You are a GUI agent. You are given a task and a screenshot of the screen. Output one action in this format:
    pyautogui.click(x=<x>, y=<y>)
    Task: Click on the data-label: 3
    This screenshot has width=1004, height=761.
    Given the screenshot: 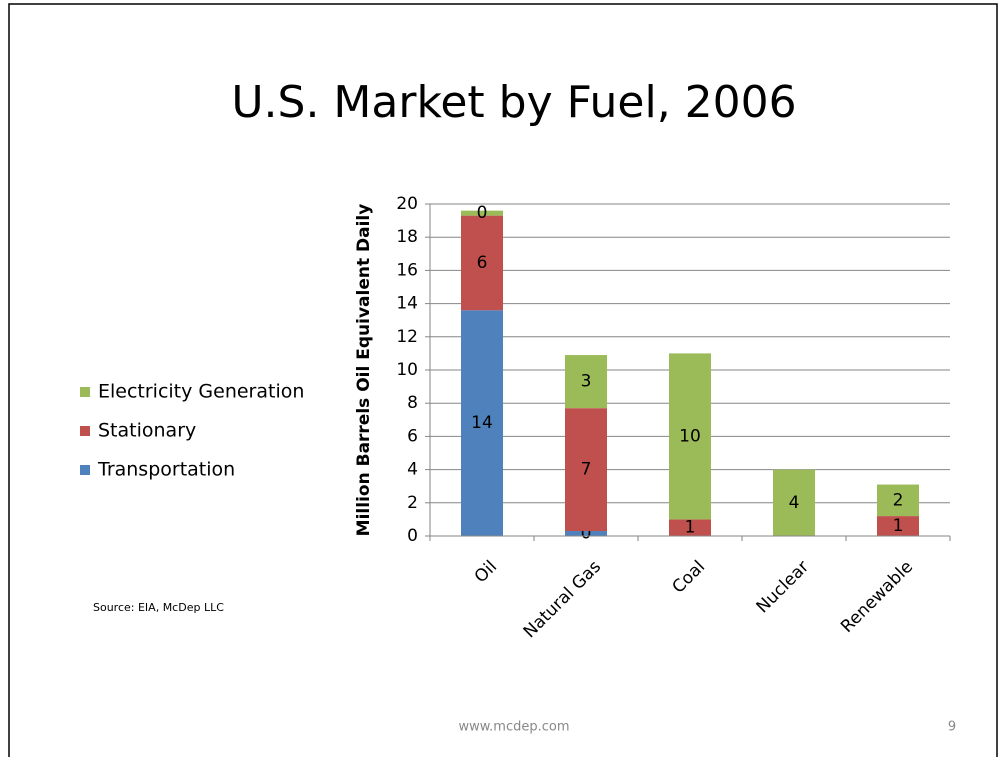 What is the action you would take?
    pyautogui.click(x=586, y=382)
    